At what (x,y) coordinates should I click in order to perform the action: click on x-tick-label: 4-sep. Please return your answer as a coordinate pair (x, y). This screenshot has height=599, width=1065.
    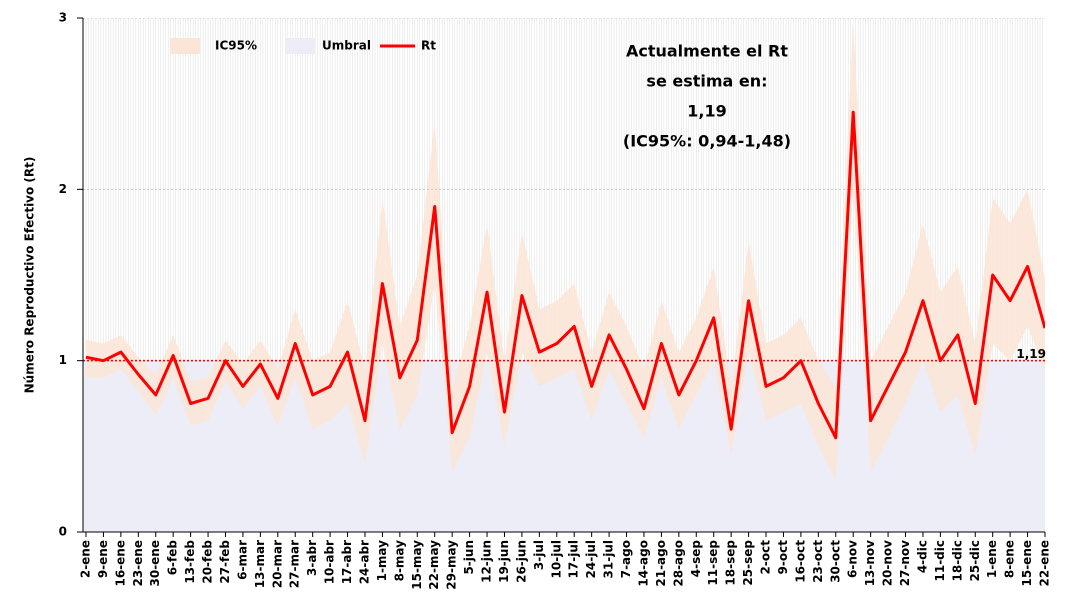
    Looking at the image, I should click on (696, 559).